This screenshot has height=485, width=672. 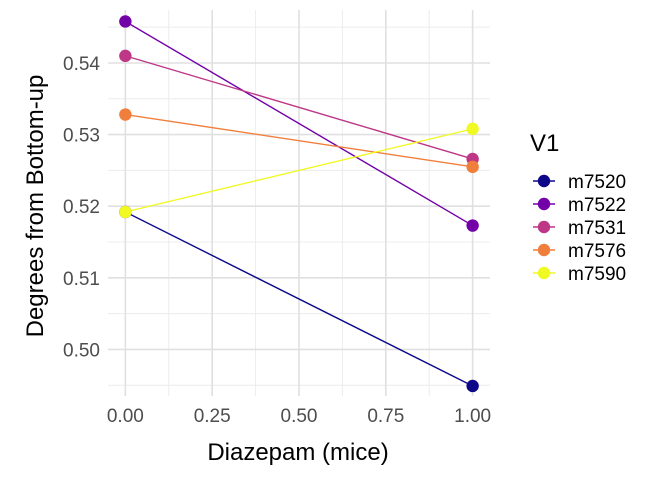 I want to click on x-tick-labels: 0.00 0.25 0.50 0.75 1.00, so click(x=299, y=416).